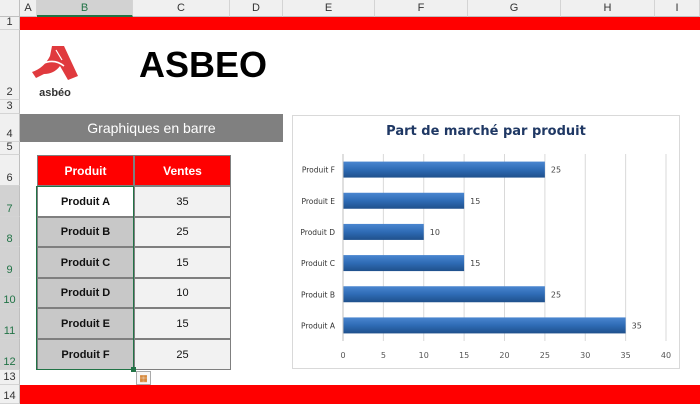  What do you see at coordinates (10, 323) in the screenshot?
I see `row-header-11: 11` at bounding box center [10, 323].